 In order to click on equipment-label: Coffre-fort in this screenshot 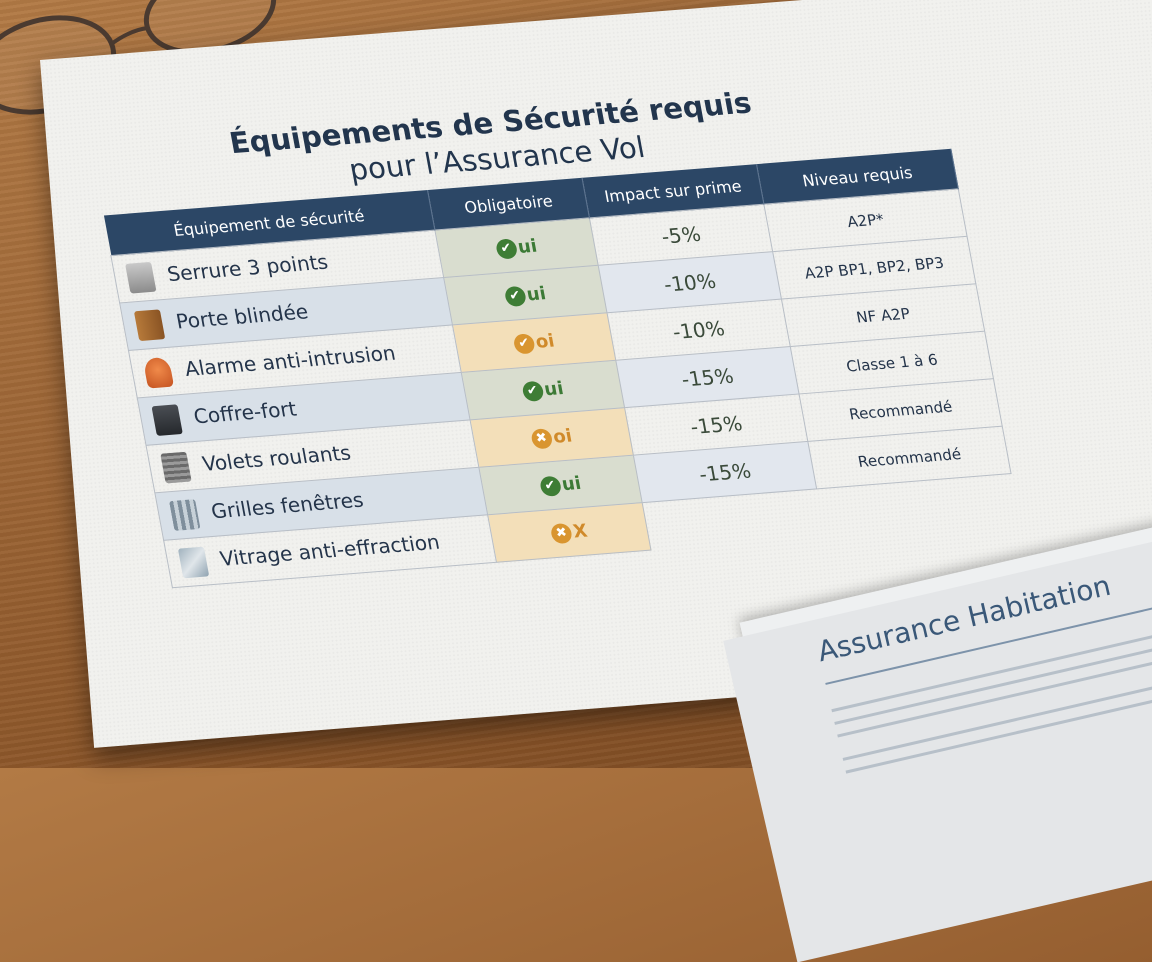, I will do `click(245, 412)`.